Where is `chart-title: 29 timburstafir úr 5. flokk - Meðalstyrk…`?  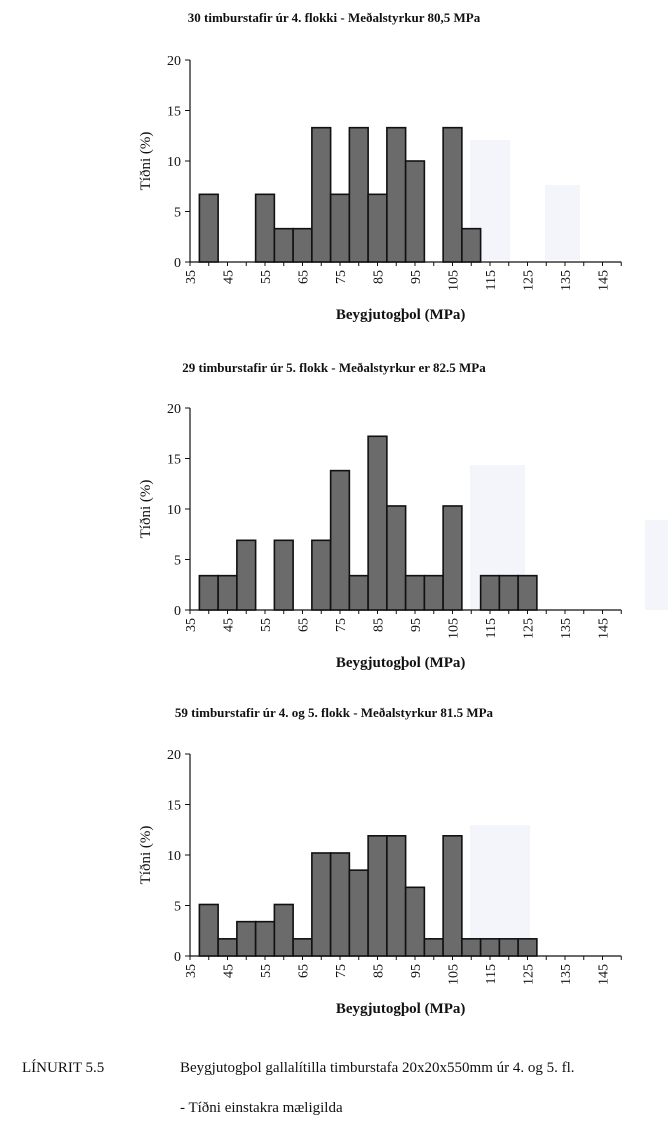
chart-title: 29 timburstafir úr 5. flokk - Meðalstyrk… is located at coordinates (334, 367).